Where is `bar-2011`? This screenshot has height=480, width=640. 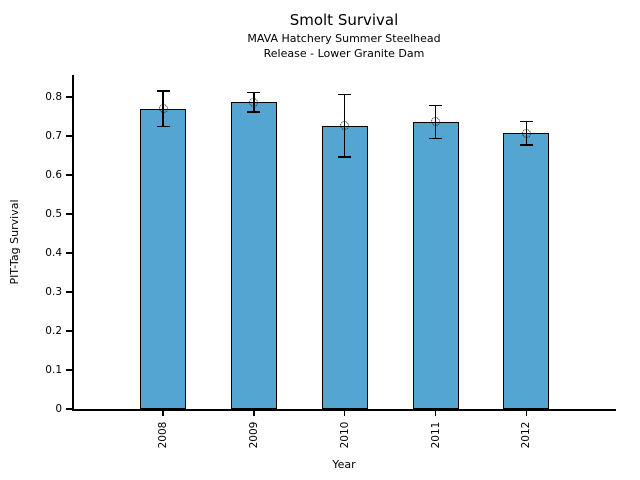
bar-2011 is located at coordinates (435, 265).